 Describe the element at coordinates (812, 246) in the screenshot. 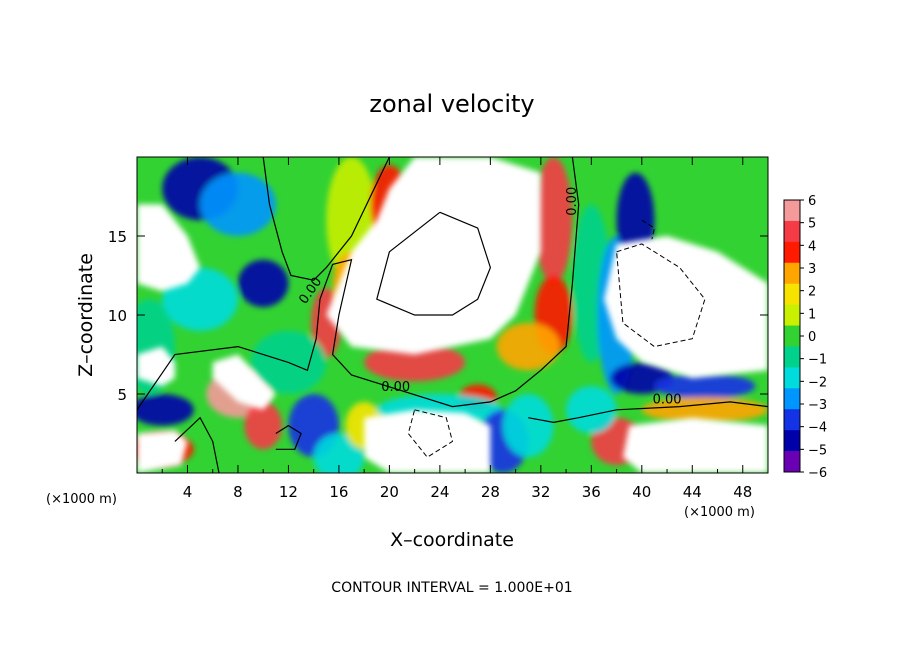

I see `colorbar-label: 4` at that location.